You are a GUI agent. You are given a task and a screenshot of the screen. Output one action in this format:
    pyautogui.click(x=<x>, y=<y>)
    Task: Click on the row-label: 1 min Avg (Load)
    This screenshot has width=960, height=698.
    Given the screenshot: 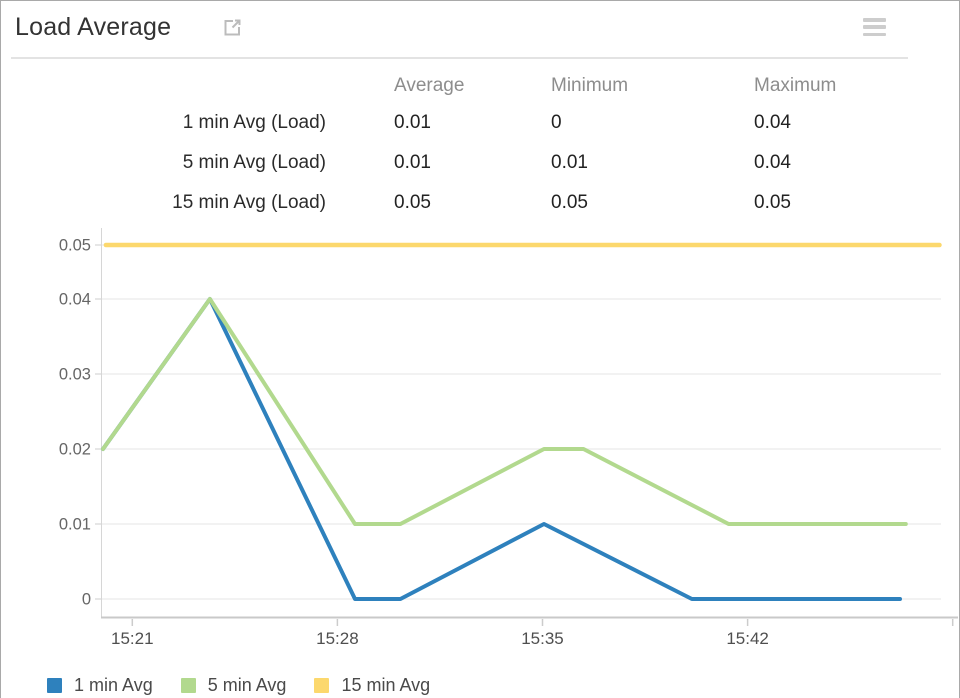 What is the action you would take?
    pyautogui.click(x=254, y=122)
    